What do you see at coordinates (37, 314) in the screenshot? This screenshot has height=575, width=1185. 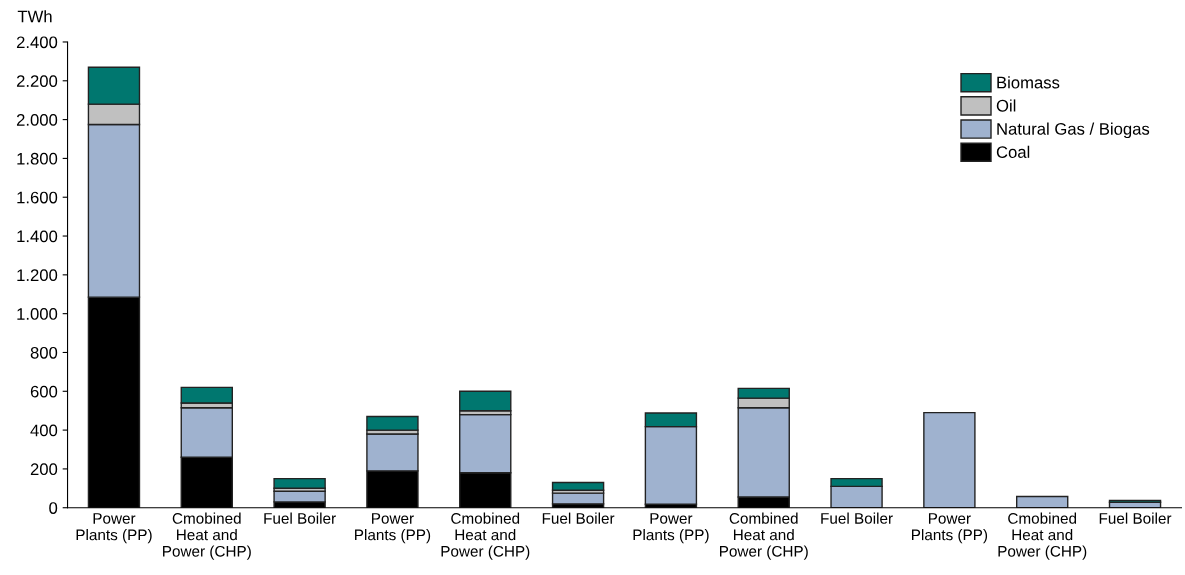 I see `y-tick-label: 1.000` at bounding box center [37, 314].